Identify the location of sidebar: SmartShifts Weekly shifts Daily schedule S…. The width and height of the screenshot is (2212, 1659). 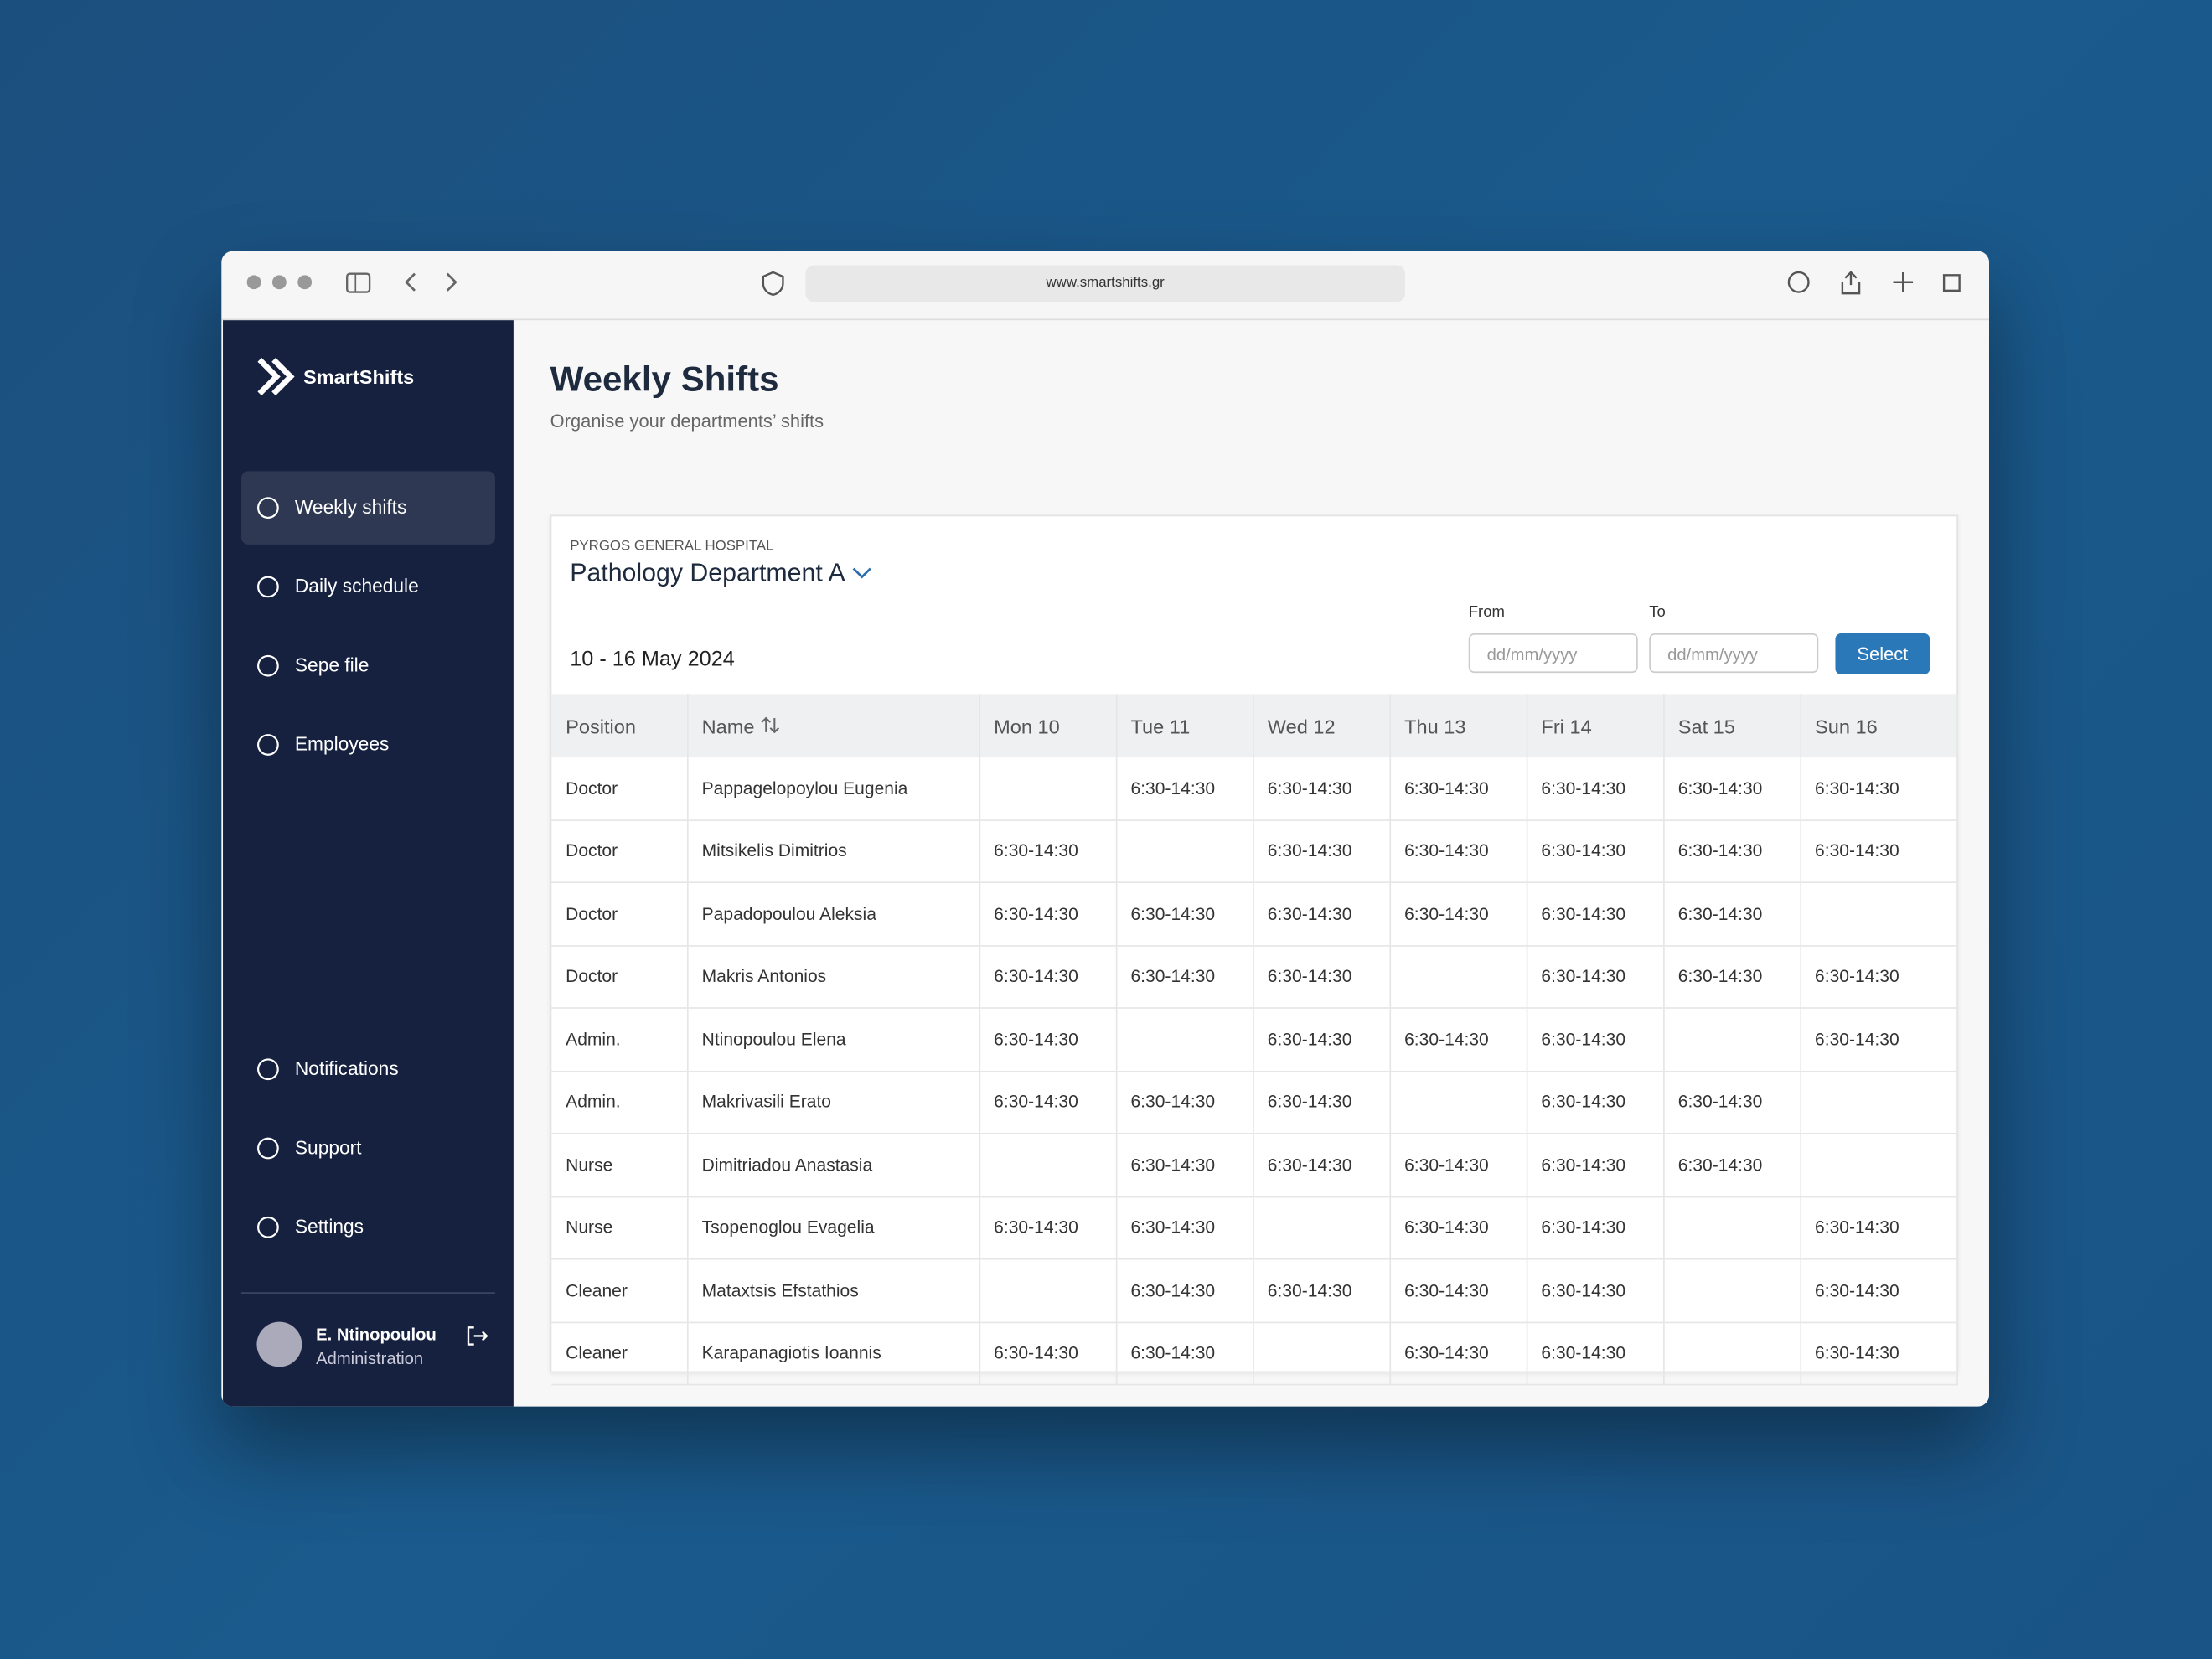
(368, 864).